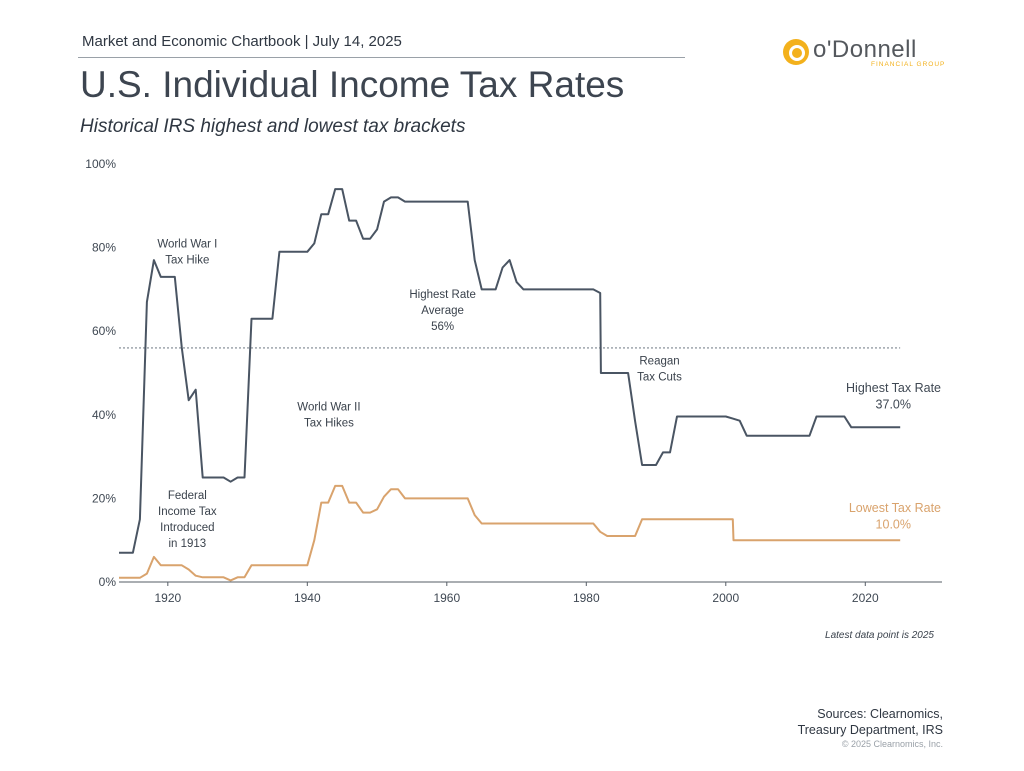  I want to click on annotation-text: Tax Hikes, so click(329, 424).